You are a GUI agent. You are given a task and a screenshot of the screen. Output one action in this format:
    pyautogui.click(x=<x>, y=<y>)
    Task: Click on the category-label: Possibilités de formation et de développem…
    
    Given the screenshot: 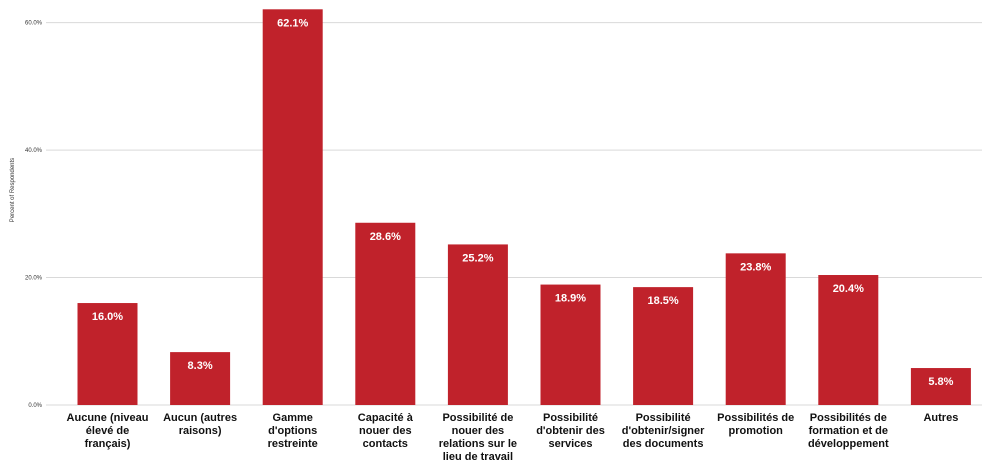 What is the action you would take?
    pyautogui.click(x=848, y=431)
    